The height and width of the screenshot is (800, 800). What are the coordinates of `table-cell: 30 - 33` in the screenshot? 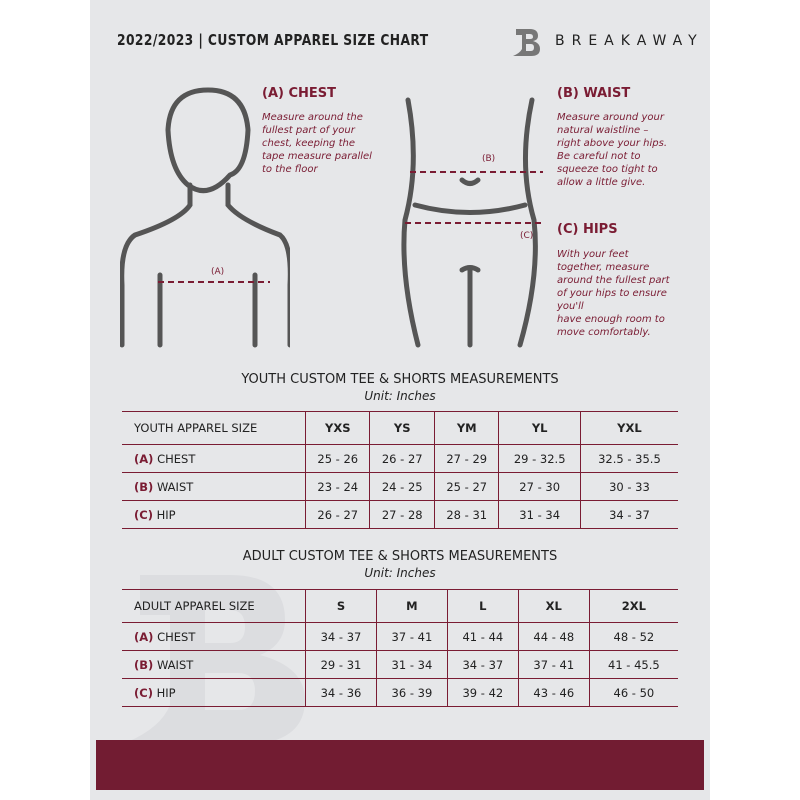 It's located at (628, 486).